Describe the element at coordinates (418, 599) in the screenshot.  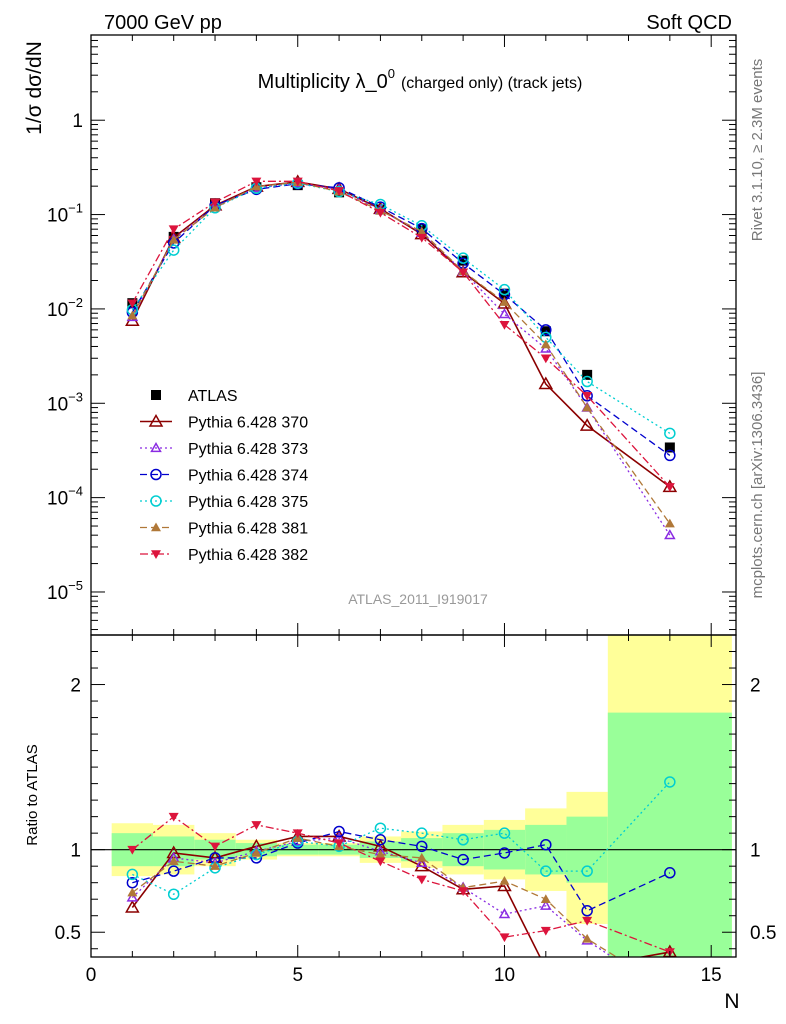
I see `analysis-label: ATLAS_2011_I919017` at that location.